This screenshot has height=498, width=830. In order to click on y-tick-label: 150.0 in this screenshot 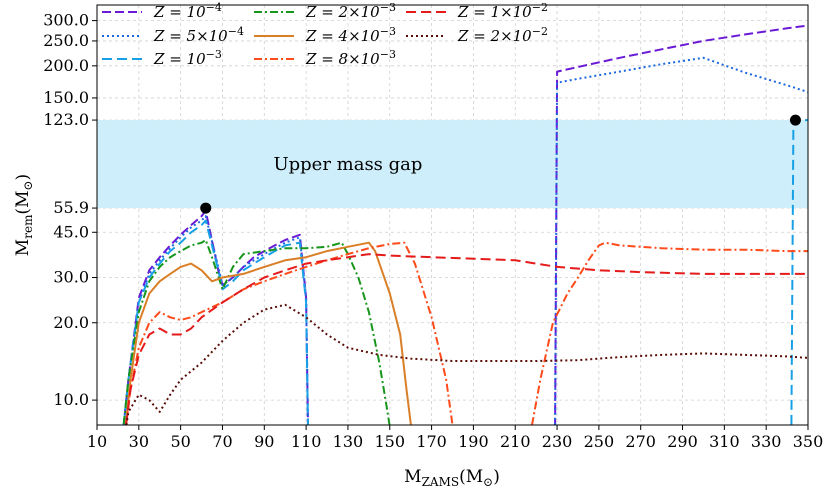, I will do `click(66, 97)`.